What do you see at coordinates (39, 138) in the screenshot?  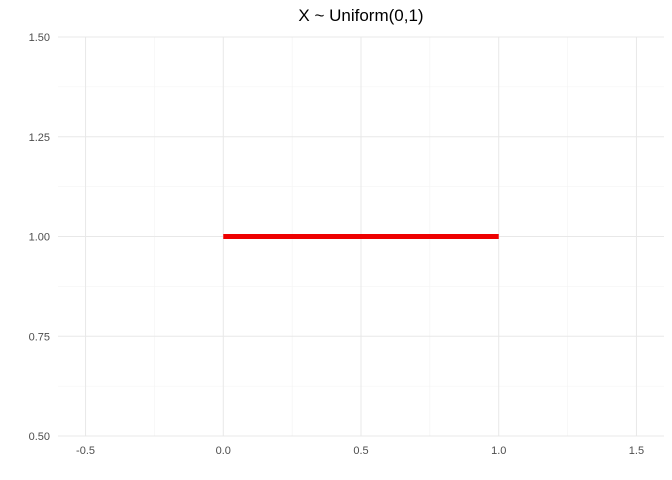 I see `y-tick-label: 1.25` at bounding box center [39, 138].